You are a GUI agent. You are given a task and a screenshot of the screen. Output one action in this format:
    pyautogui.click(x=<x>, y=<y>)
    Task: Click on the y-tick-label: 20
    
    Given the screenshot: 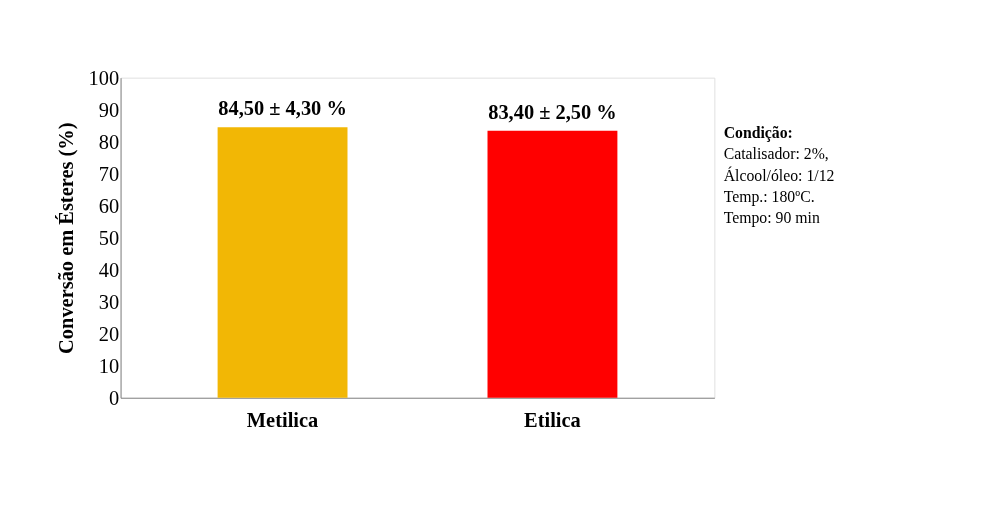 What is the action you would take?
    pyautogui.click(x=109, y=333)
    